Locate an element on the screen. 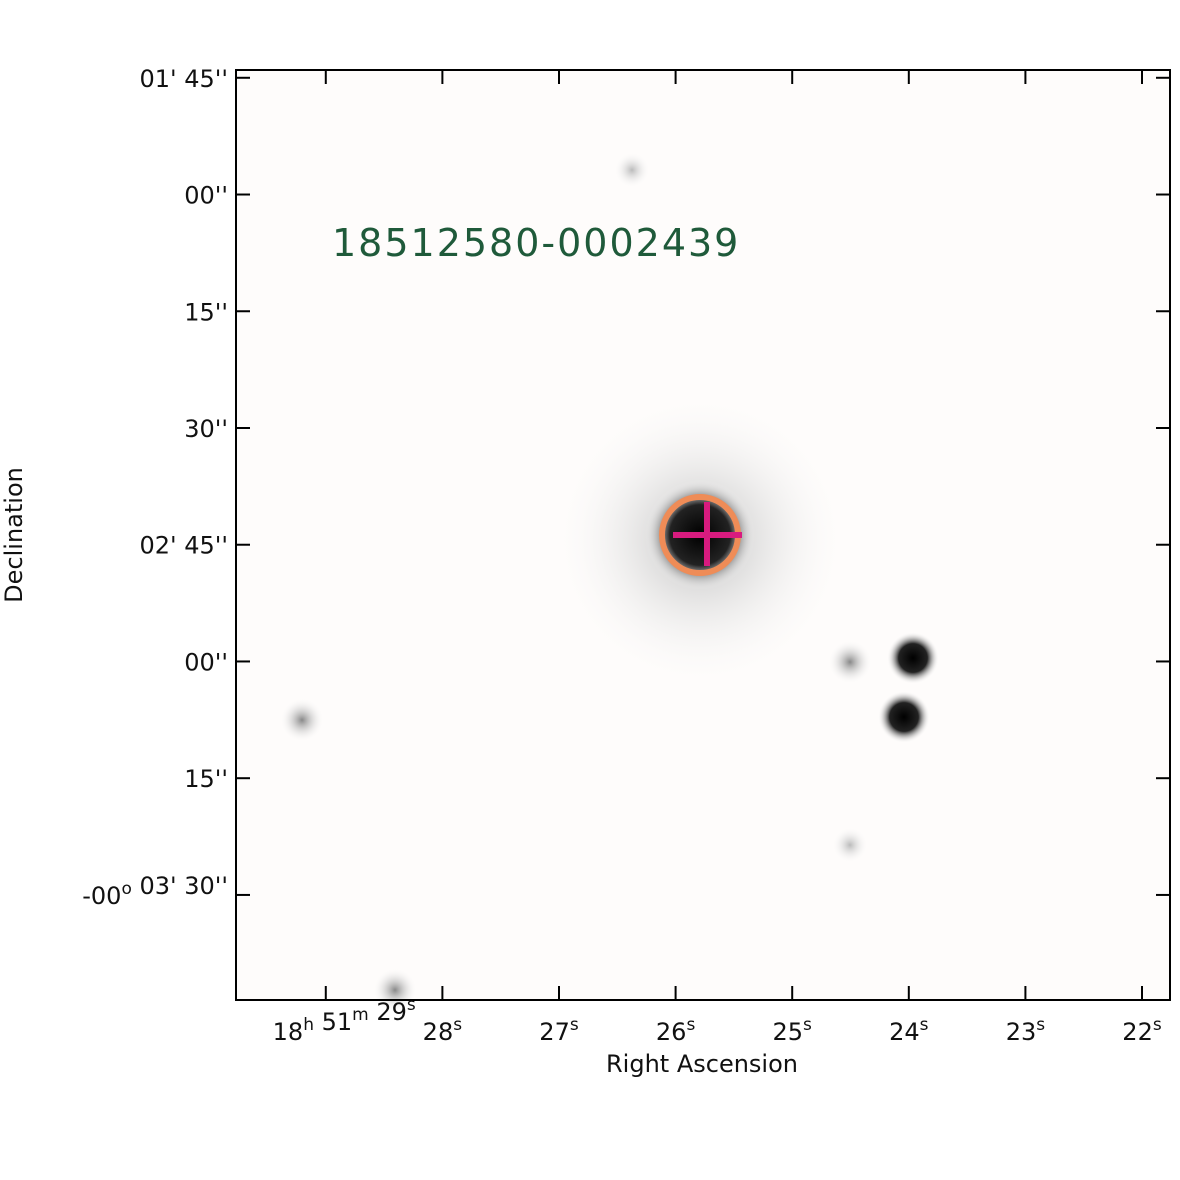 This screenshot has width=1180, height=1180. y-tick-label: 30'' is located at coordinates (206, 429).